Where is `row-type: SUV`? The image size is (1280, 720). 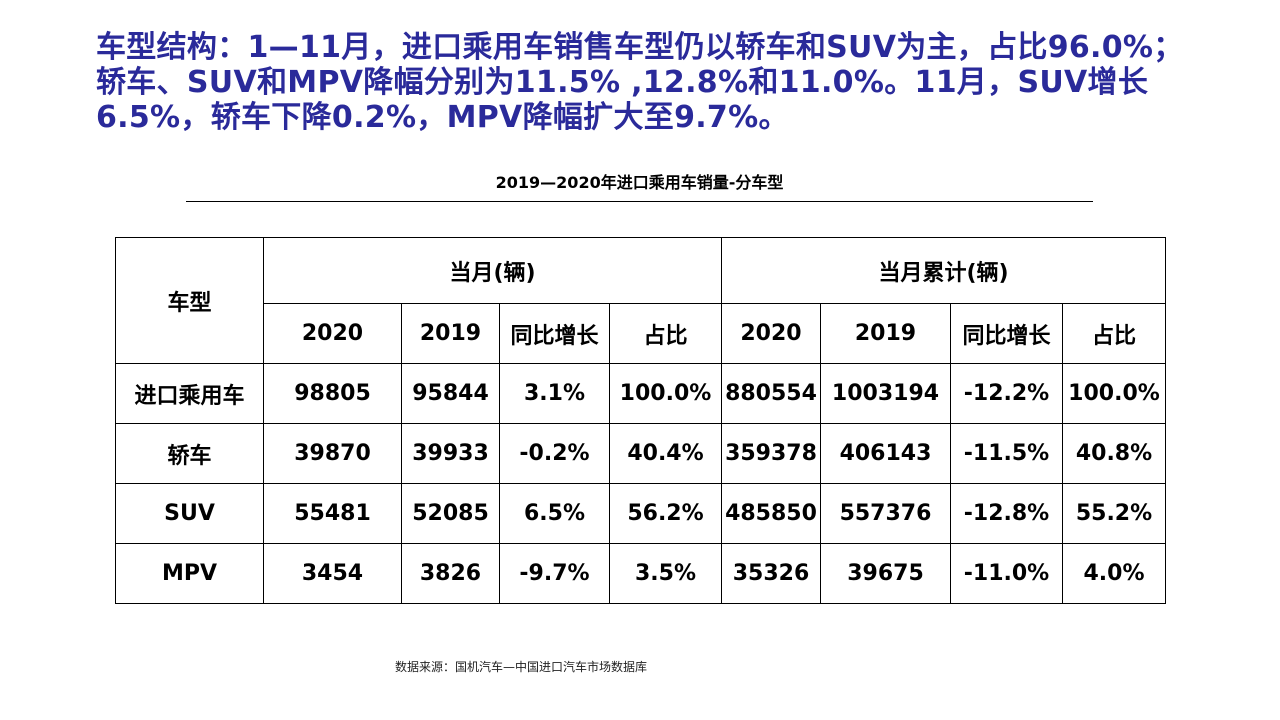
row-type: SUV is located at coordinates (189, 513).